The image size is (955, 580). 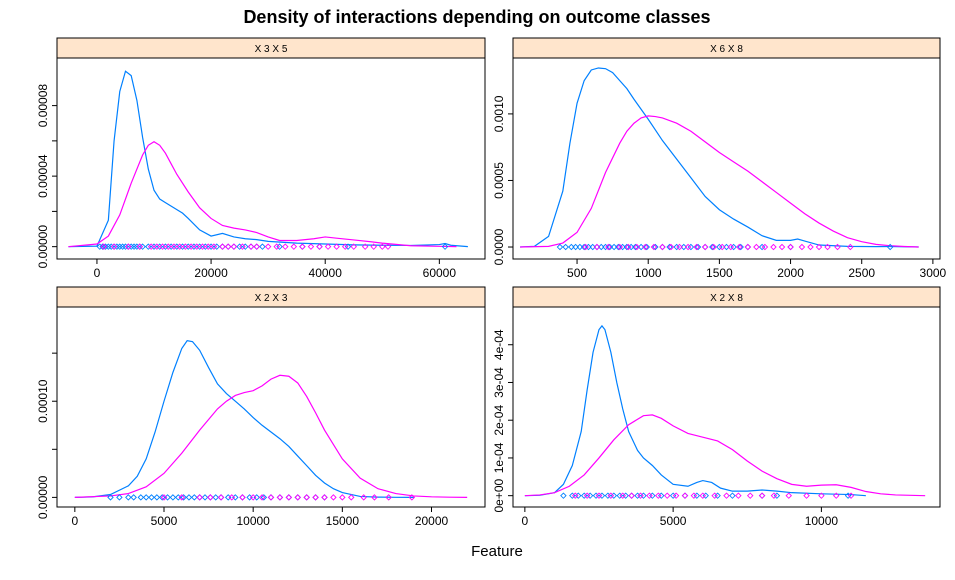 I want to click on y-tick-label: 0.00010, so click(x=43, y=401).